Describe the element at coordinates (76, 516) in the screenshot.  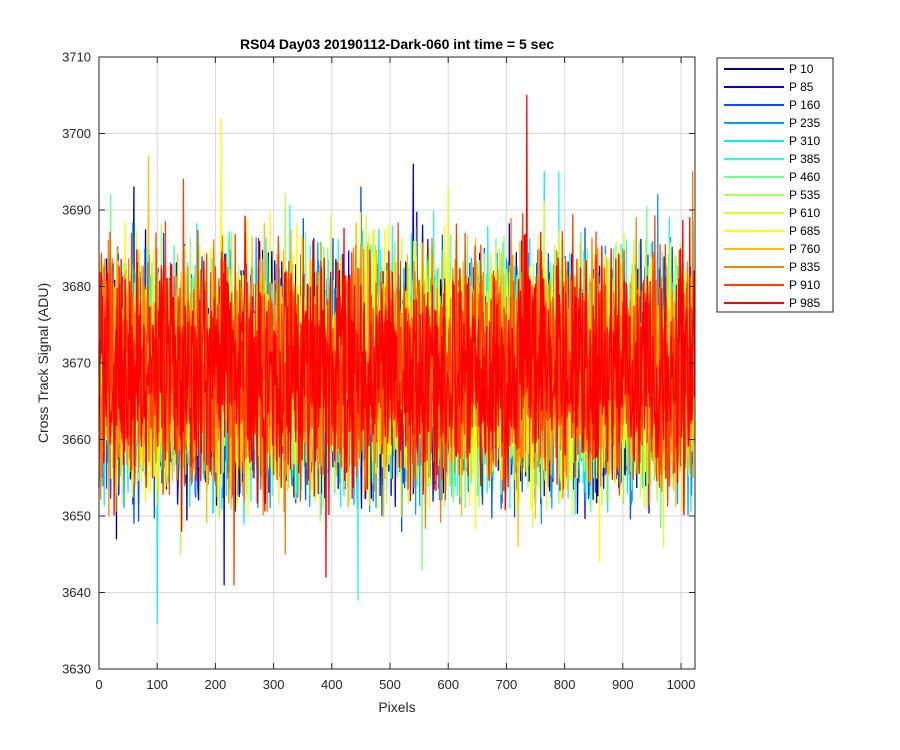
I see `y-tick-label: 3650` at that location.